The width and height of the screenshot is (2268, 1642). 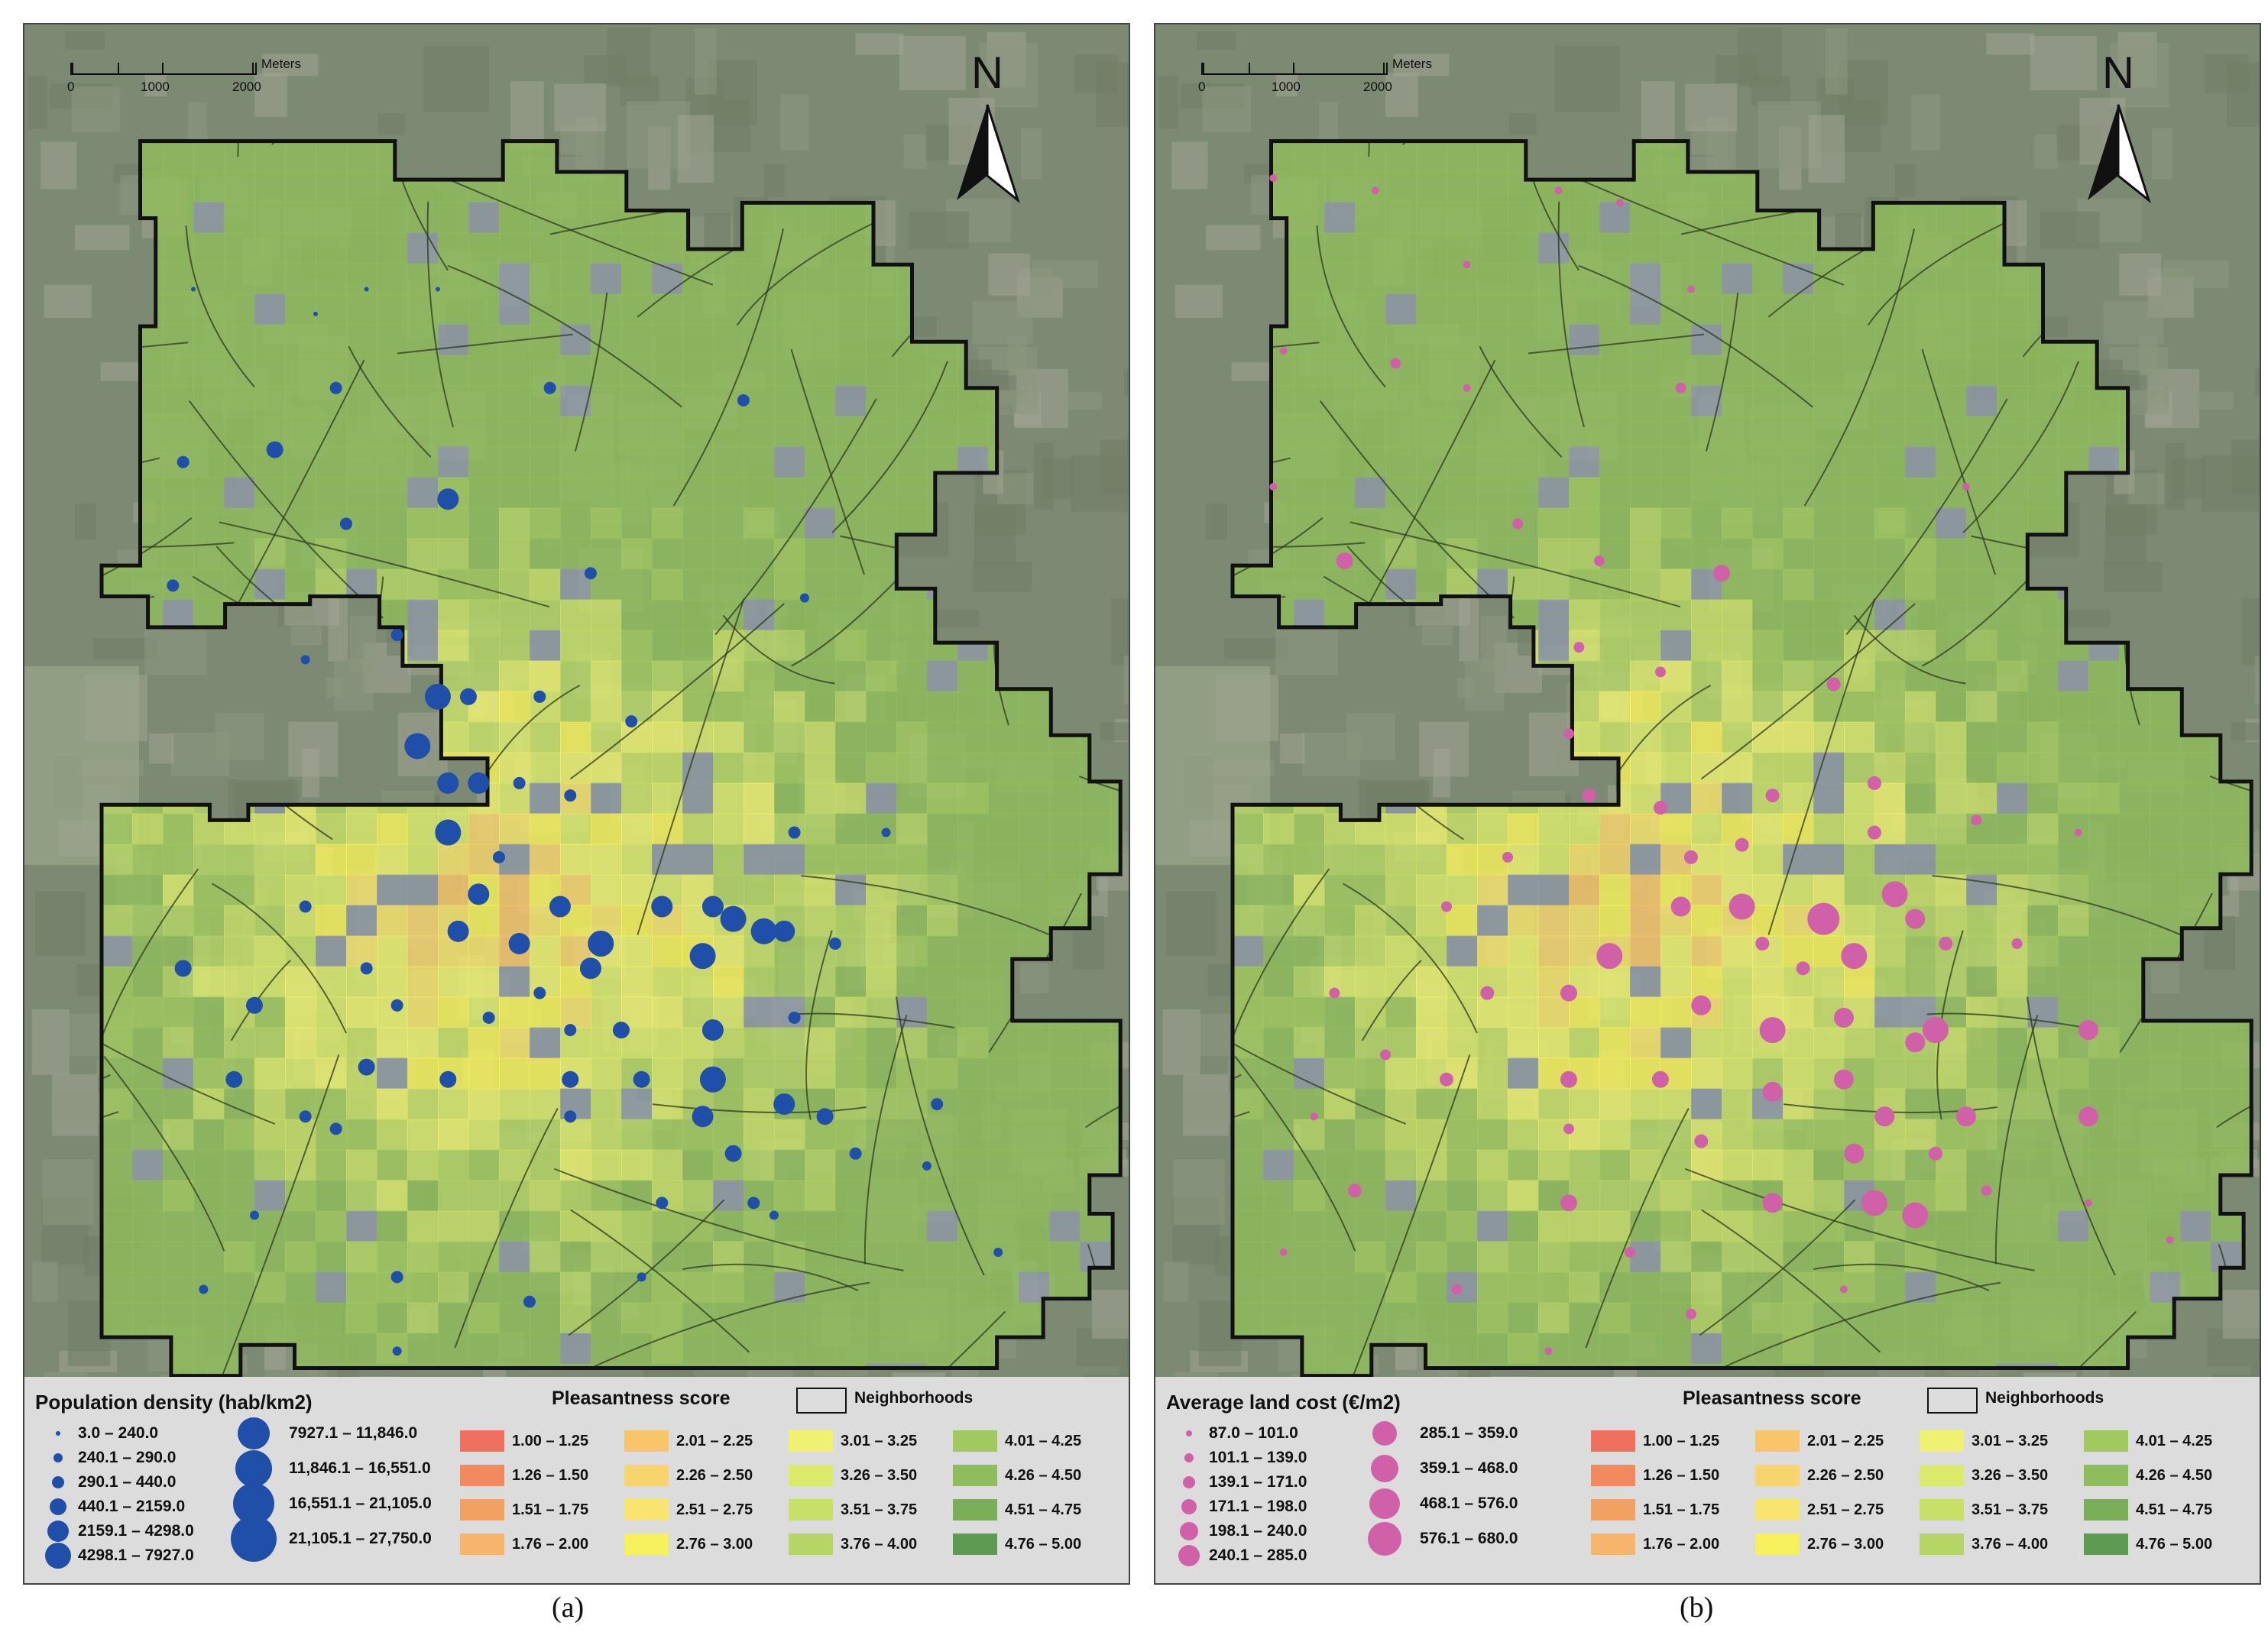 I want to click on scale-tick-2000: 2000, so click(x=247, y=86).